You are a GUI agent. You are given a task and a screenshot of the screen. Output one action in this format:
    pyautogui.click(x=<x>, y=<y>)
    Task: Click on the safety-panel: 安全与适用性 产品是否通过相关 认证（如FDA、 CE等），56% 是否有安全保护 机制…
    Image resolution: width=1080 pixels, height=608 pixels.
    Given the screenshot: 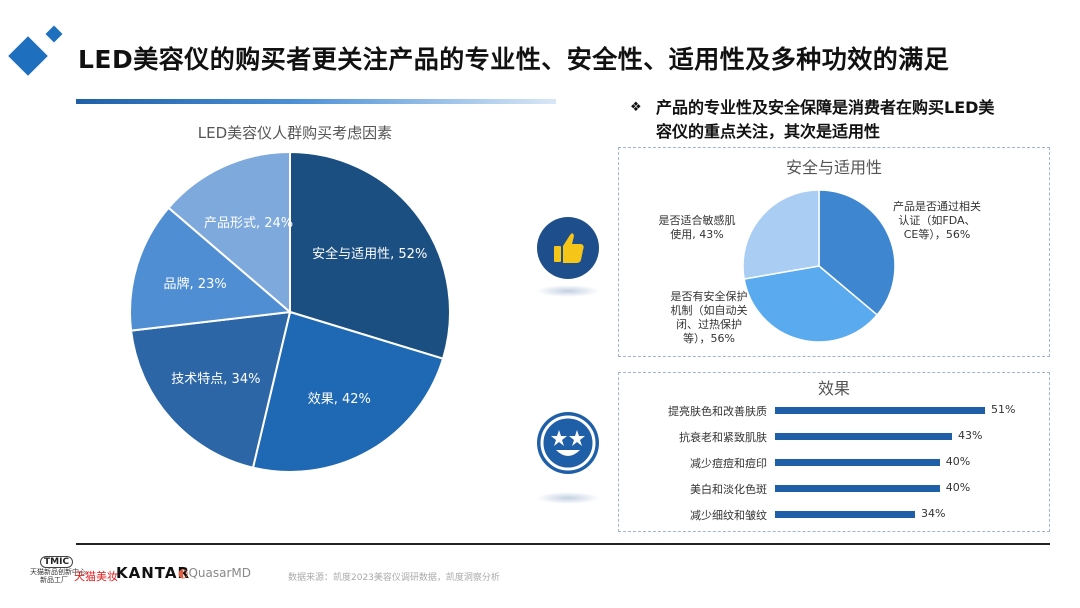 What is the action you would take?
    pyautogui.click(x=834, y=252)
    